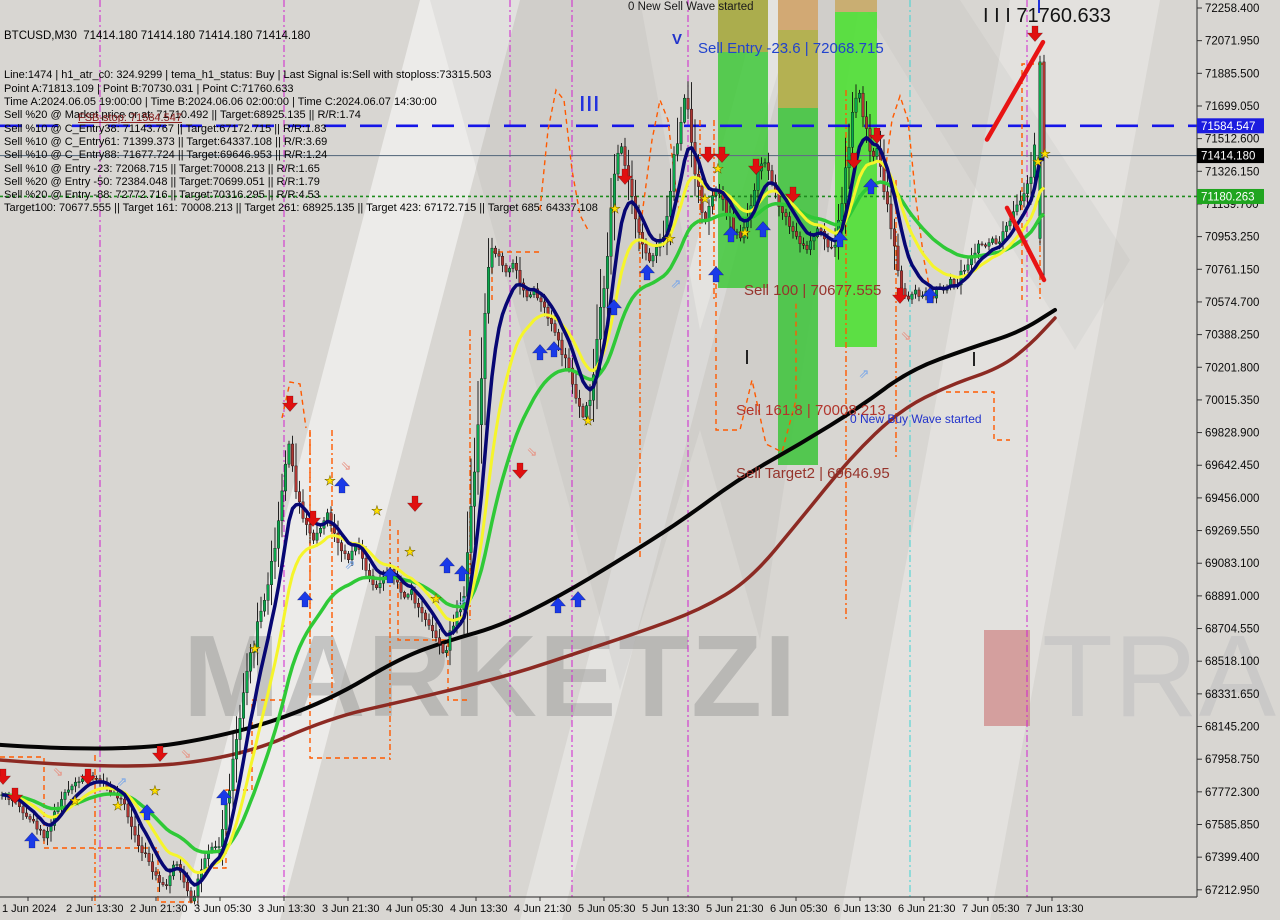  Describe the element at coordinates (690, 7) in the screenshot. I see `chart-annotation: 0 New Sell Wave started` at that location.